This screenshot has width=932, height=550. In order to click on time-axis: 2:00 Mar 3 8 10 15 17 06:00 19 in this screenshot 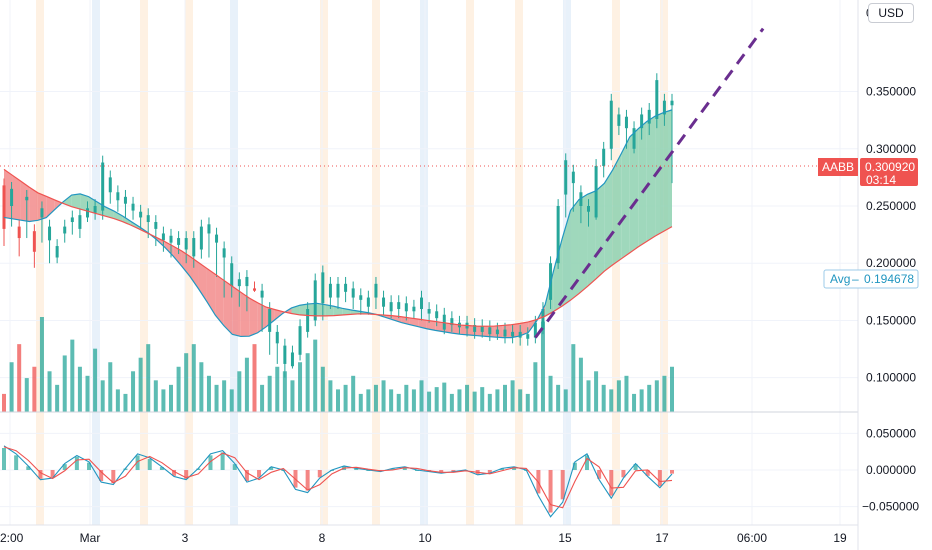, I will do `click(423, 538)`.